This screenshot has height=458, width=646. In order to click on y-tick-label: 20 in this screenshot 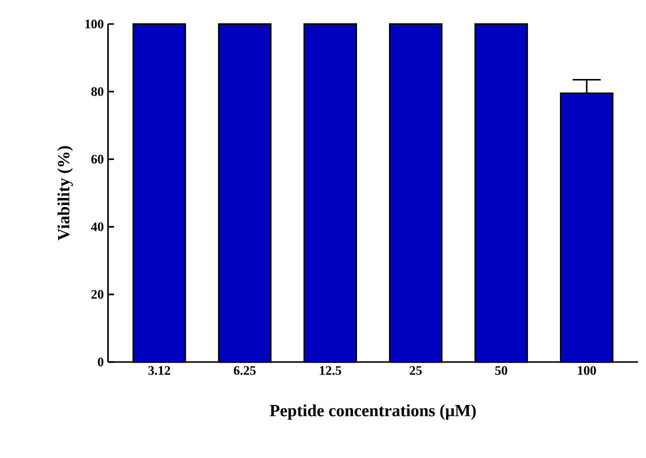, I will do `click(97, 294)`.